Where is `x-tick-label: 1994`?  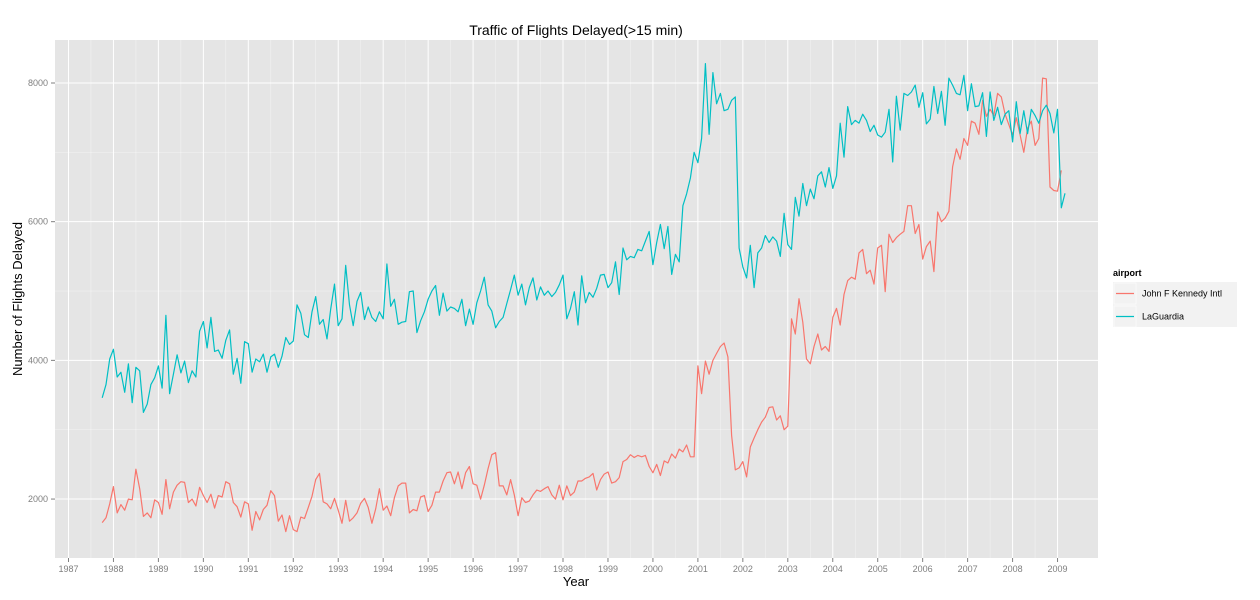 x-tick-label: 1994 is located at coordinates (383, 569).